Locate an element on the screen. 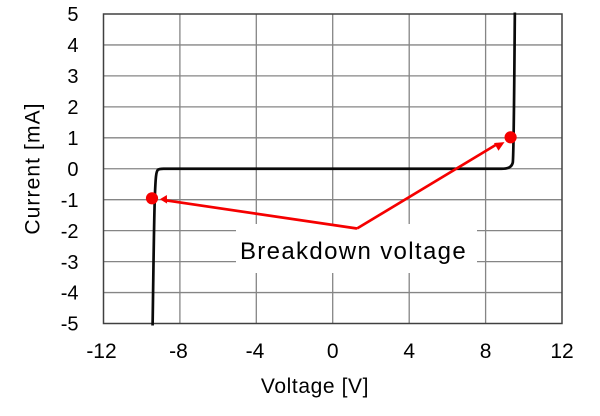  svg-text: 1 is located at coordinates (72, 139).